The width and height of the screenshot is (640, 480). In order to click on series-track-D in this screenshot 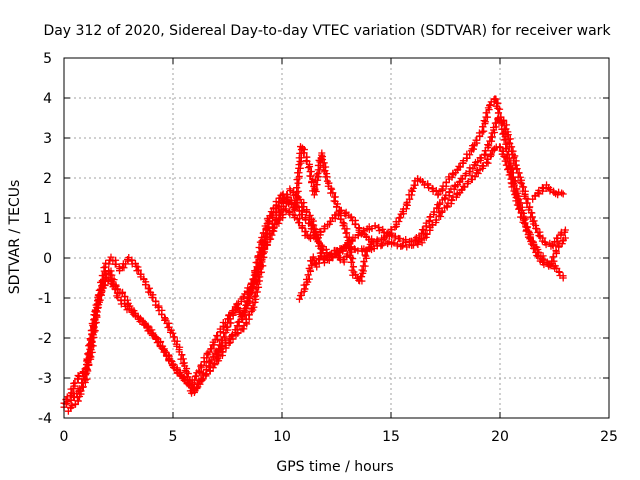, I will do `click(295, 253)`.